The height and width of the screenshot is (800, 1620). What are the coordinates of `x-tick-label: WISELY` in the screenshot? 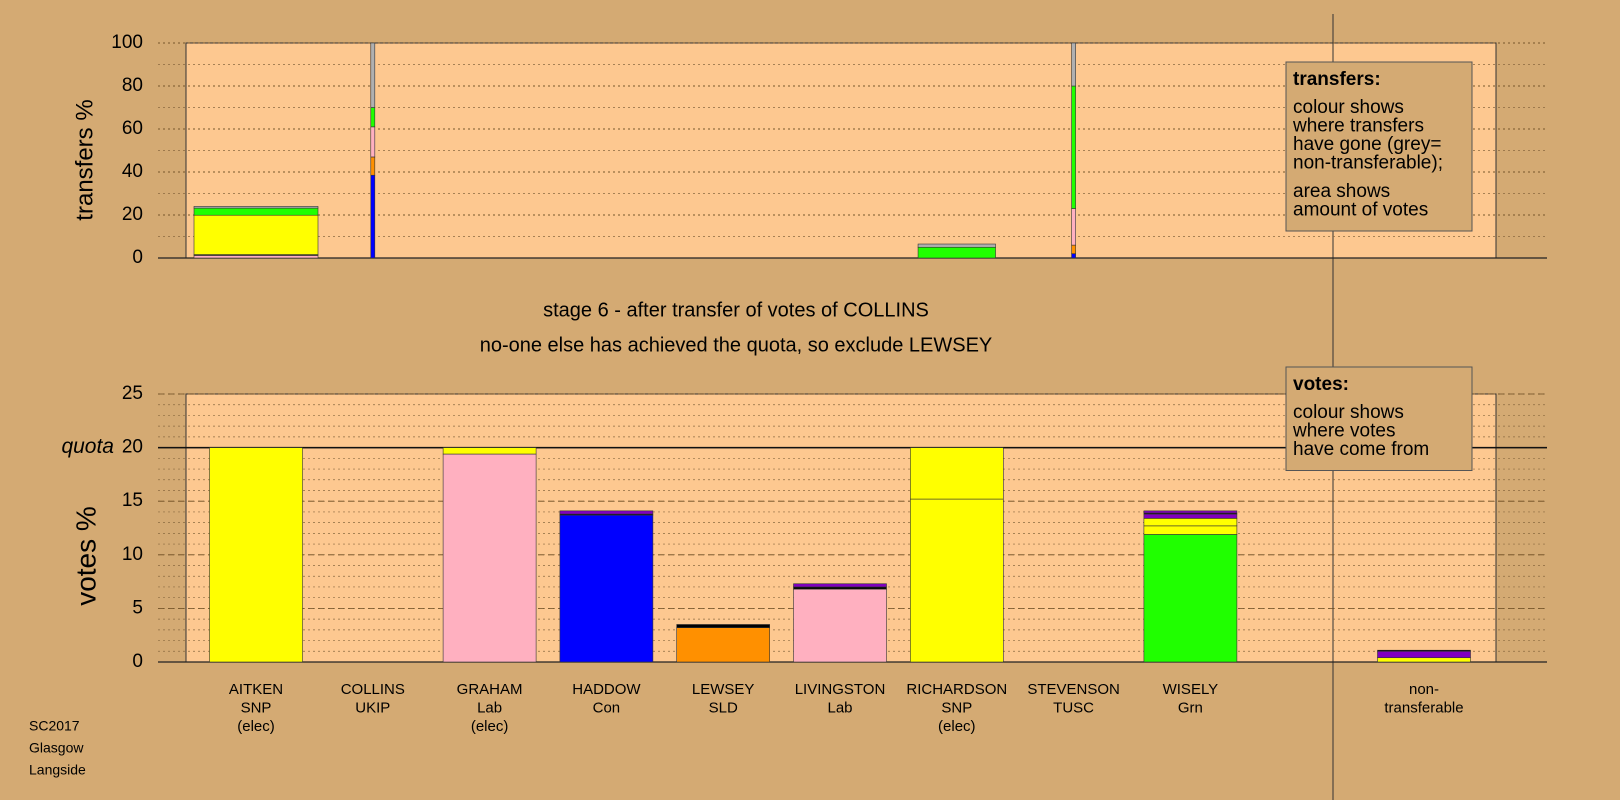 It's located at (1191, 689).